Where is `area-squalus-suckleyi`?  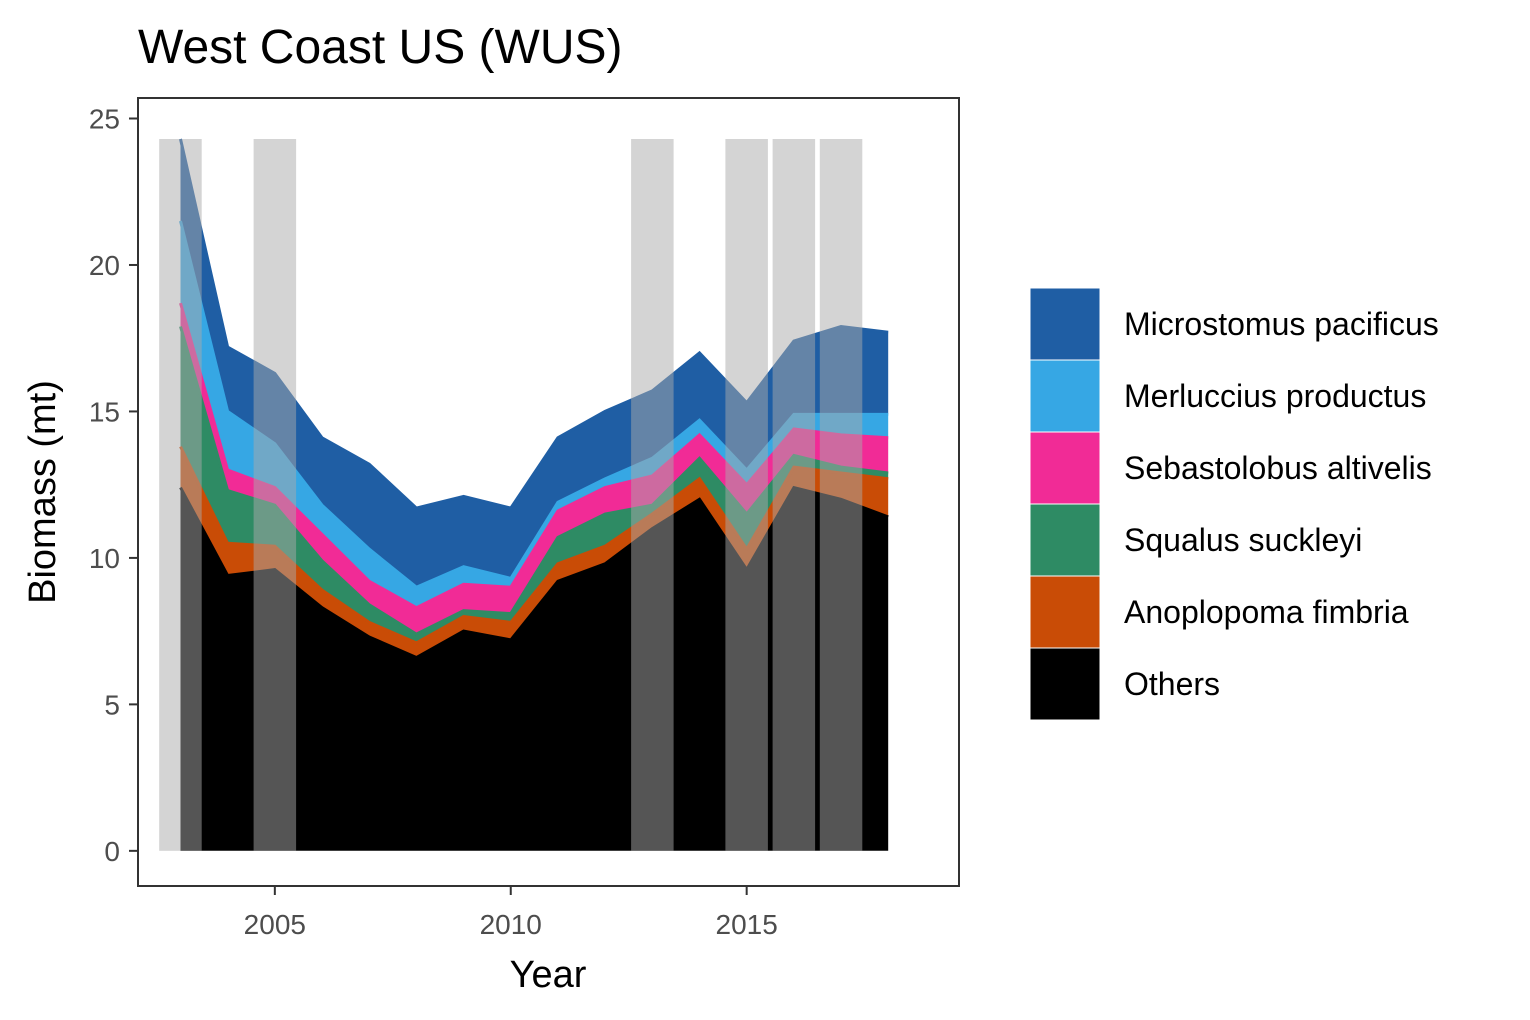
area-squalus-suckleyi is located at coordinates (534, 484).